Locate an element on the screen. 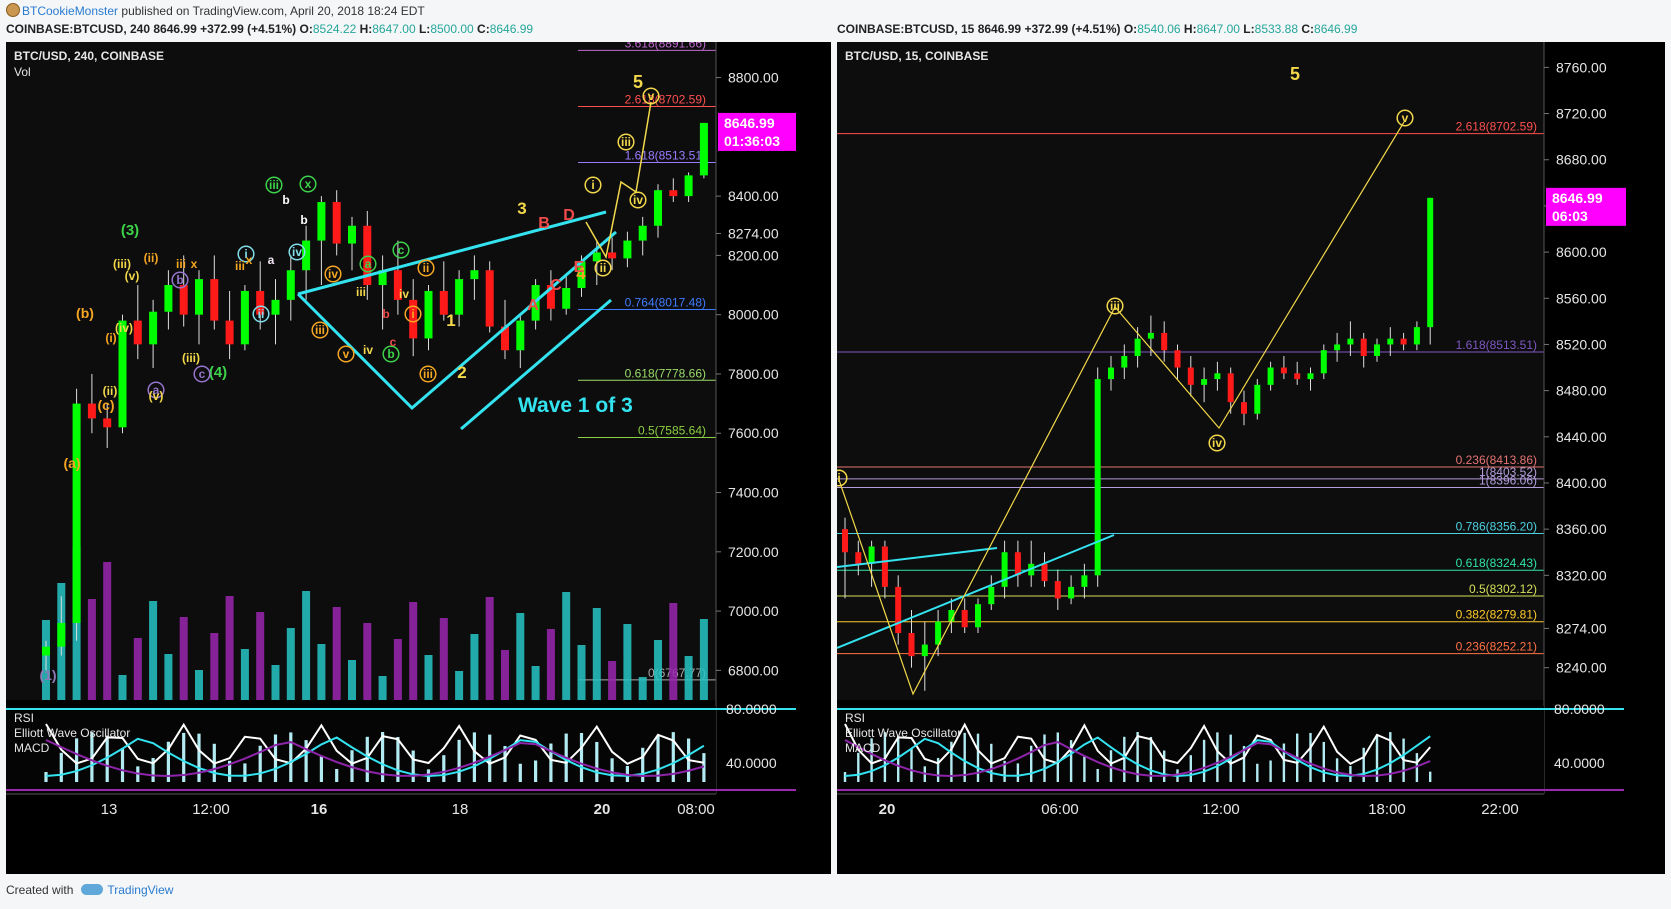  wave-label: D is located at coordinates (569, 215).